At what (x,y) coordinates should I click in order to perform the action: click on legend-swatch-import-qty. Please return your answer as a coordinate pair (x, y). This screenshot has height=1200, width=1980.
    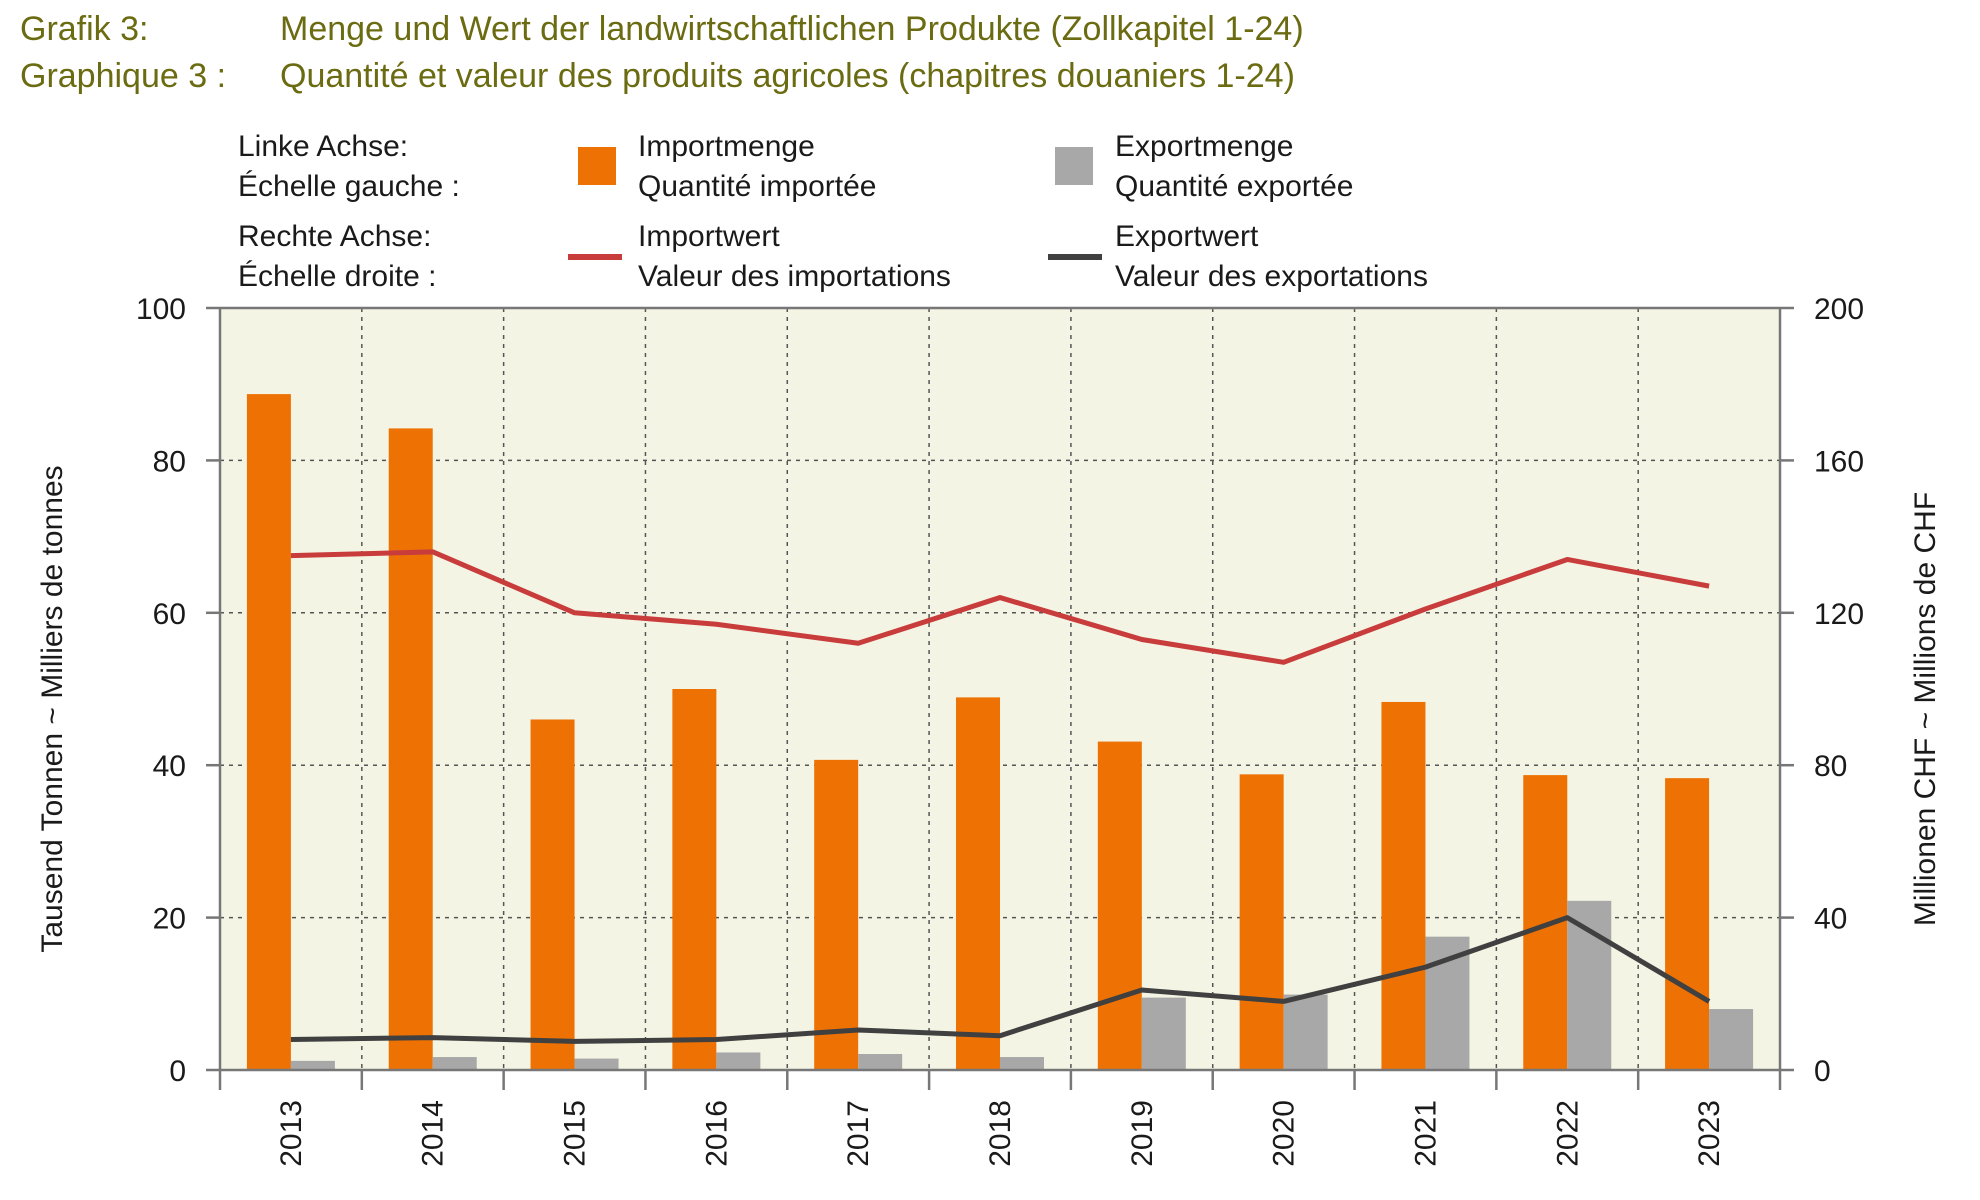
    Looking at the image, I should click on (597, 166).